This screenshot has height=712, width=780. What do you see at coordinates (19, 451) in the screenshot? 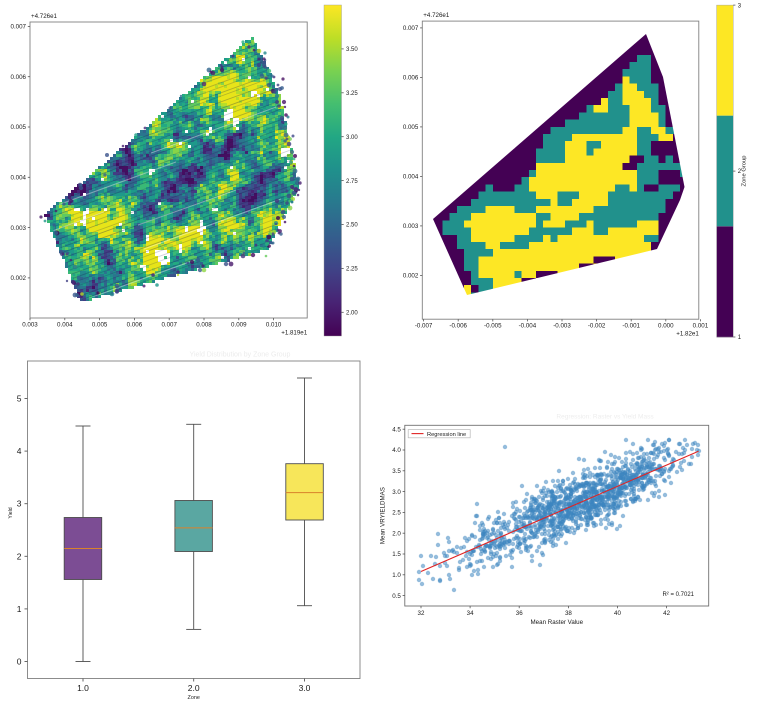
I see `svg-text: 4` at bounding box center [19, 451].